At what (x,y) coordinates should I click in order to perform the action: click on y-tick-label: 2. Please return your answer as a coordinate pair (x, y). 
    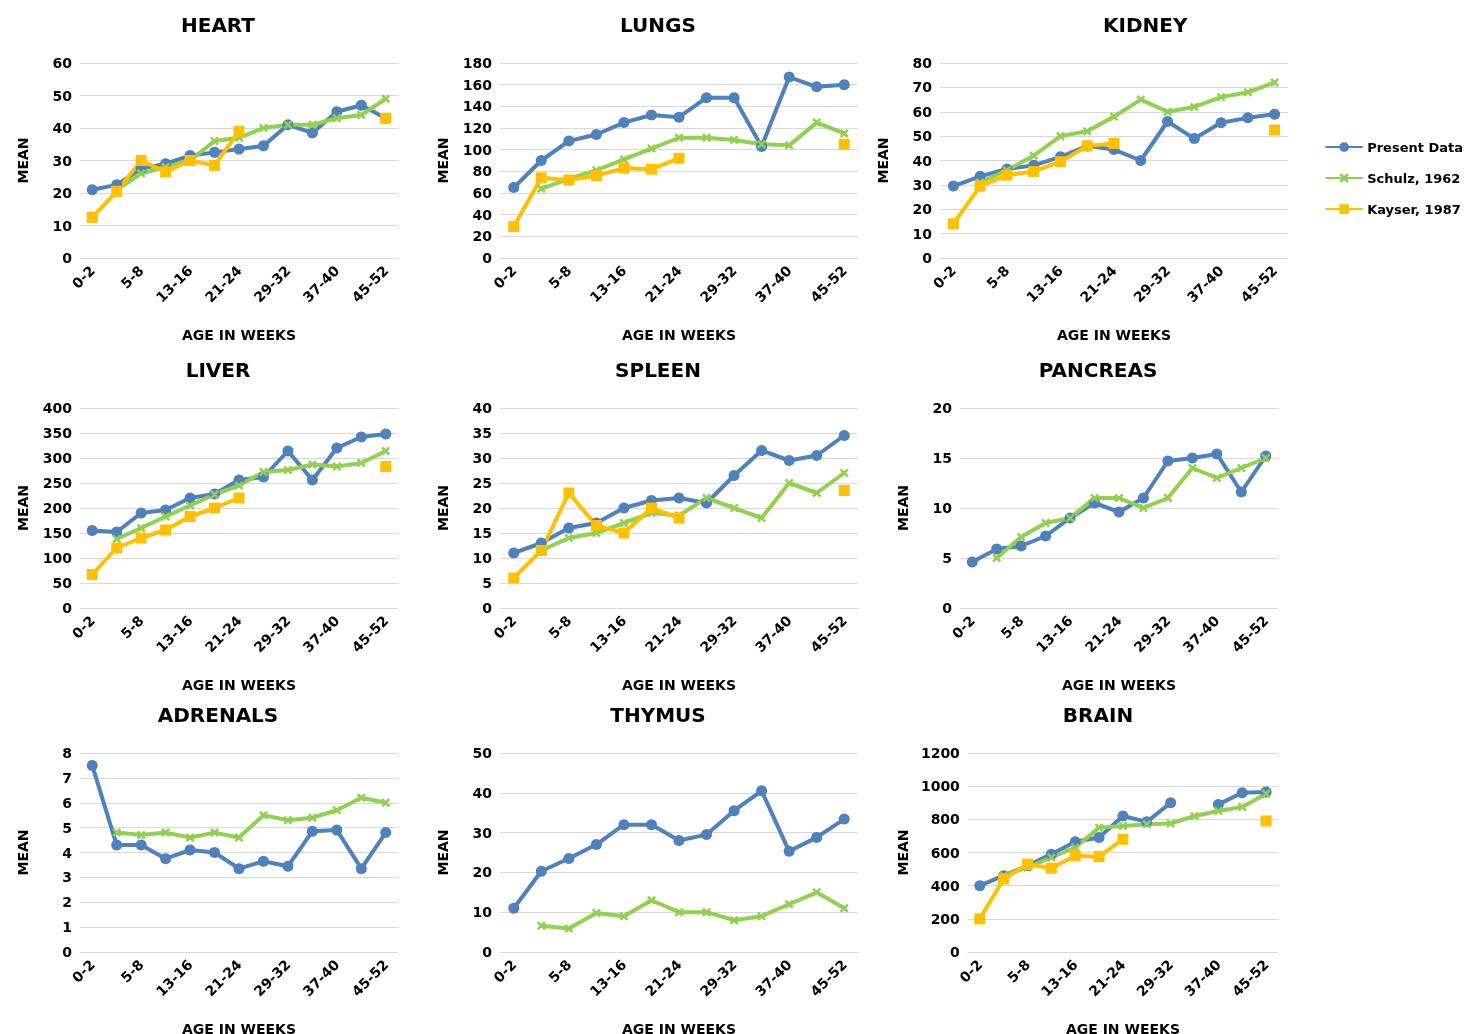
    Looking at the image, I should click on (67, 902).